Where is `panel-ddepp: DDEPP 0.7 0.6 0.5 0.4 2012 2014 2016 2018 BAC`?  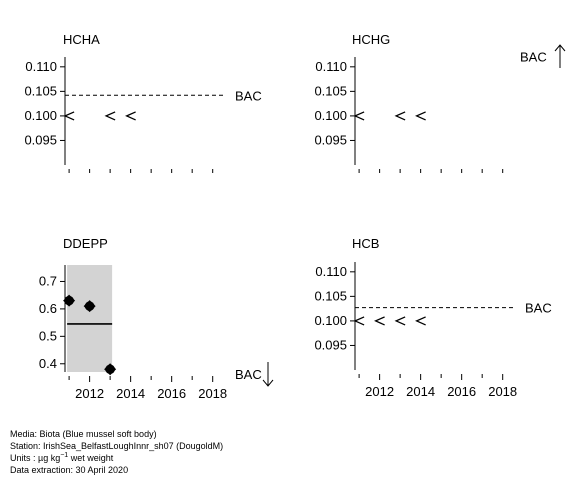
panel-ddepp: DDEPP 0.7 0.6 0.5 0.4 2012 2014 2016 2018 BAC is located at coordinates (156, 318).